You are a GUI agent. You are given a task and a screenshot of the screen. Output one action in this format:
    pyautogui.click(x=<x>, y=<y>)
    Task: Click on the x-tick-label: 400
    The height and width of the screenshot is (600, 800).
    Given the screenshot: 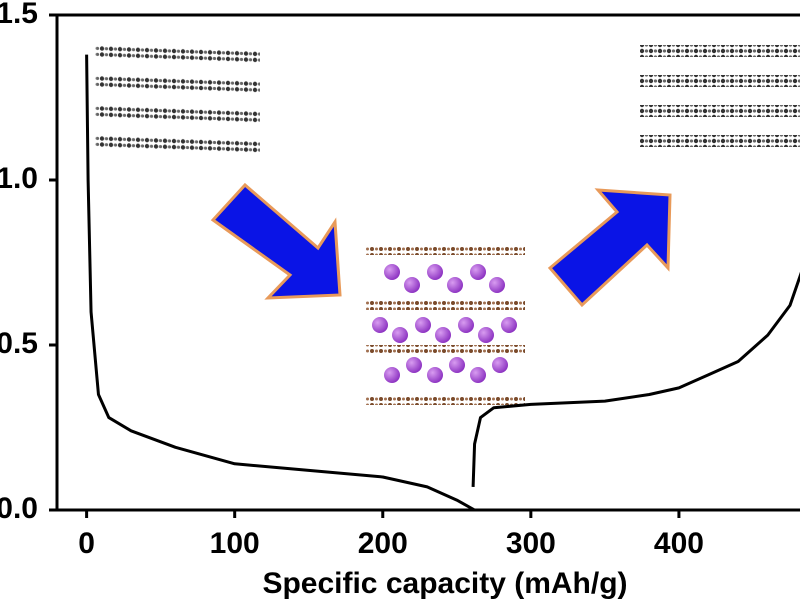 What is the action you would take?
    pyautogui.click(x=679, y=543)
    